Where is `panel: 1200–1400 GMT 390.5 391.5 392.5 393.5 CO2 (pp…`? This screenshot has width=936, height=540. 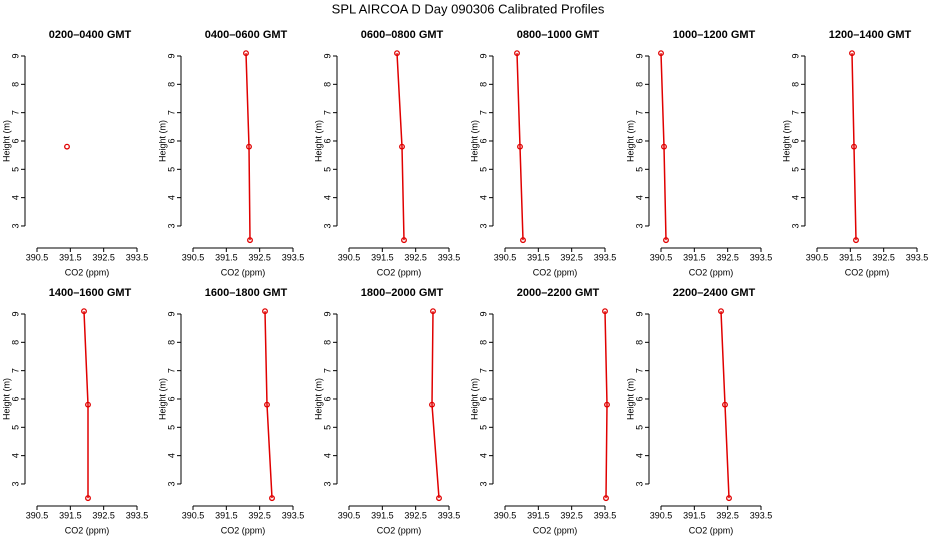 panel: 1200–1400 GMT 390.5 391.5 392.5 393.5 CO2 (pp… is located at coordinates (854, 153).